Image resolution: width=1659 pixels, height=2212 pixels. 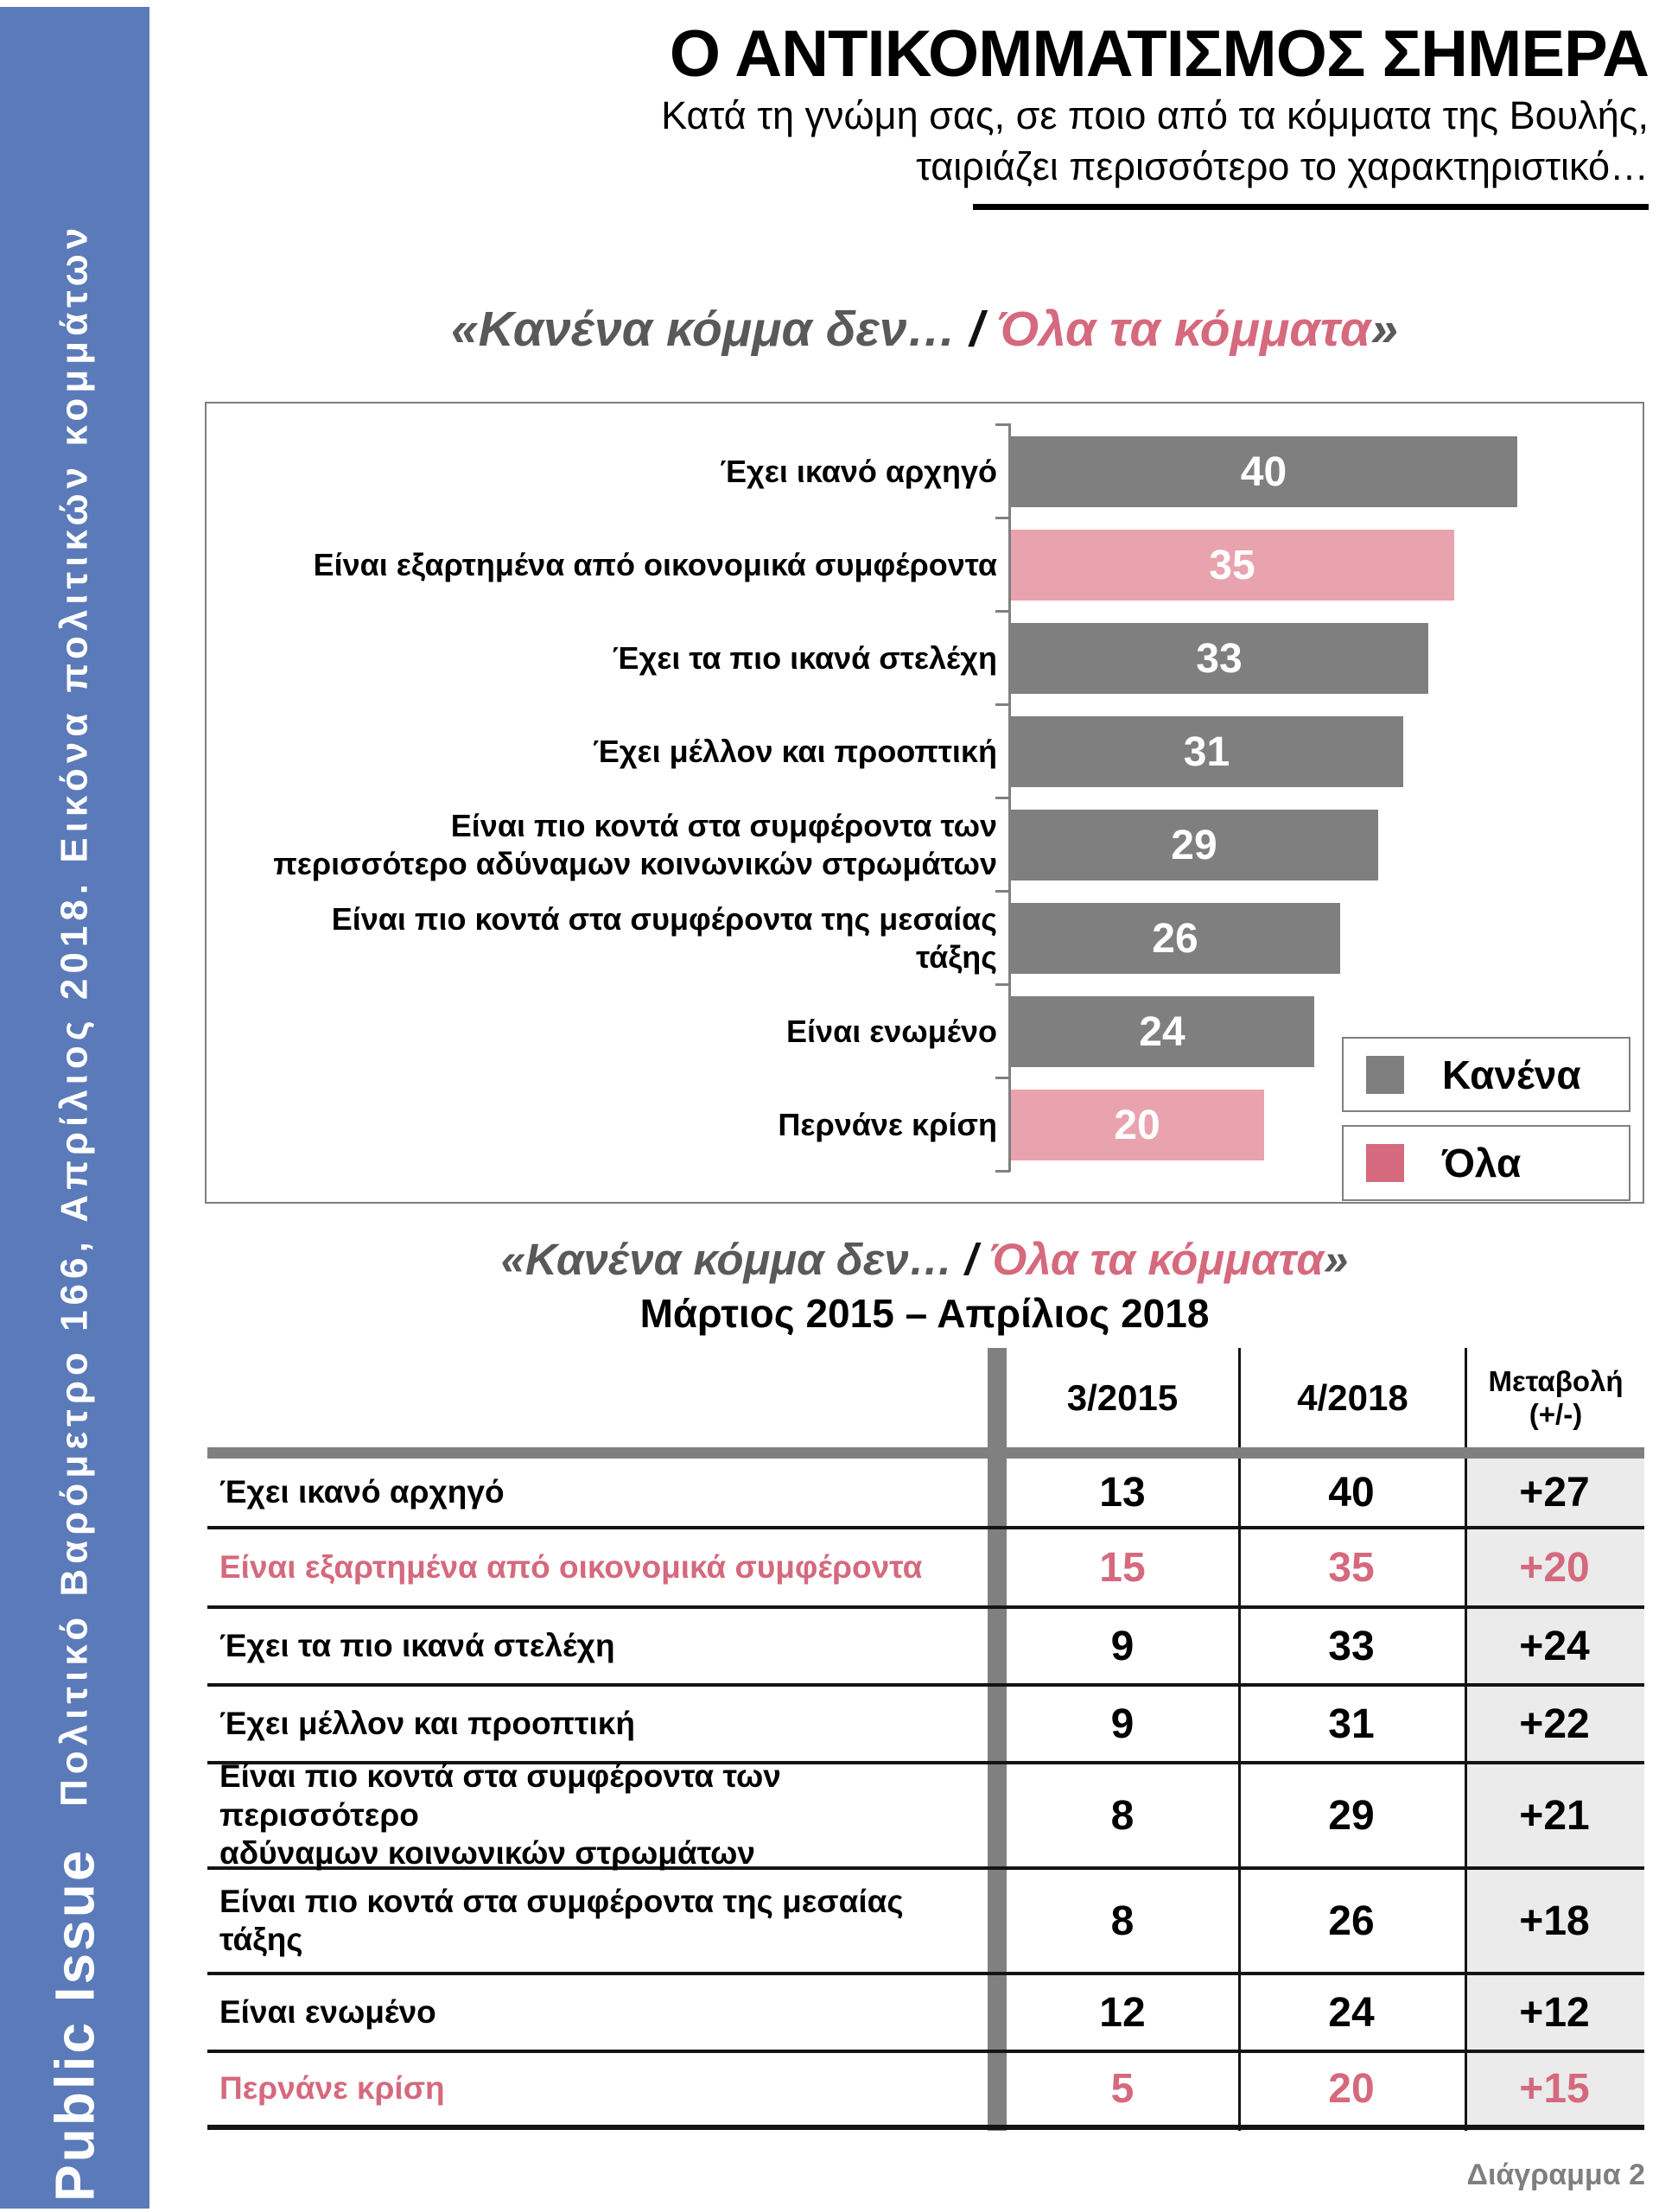 I want to click on bar-value: 20, so click(x=1137, y=1125).